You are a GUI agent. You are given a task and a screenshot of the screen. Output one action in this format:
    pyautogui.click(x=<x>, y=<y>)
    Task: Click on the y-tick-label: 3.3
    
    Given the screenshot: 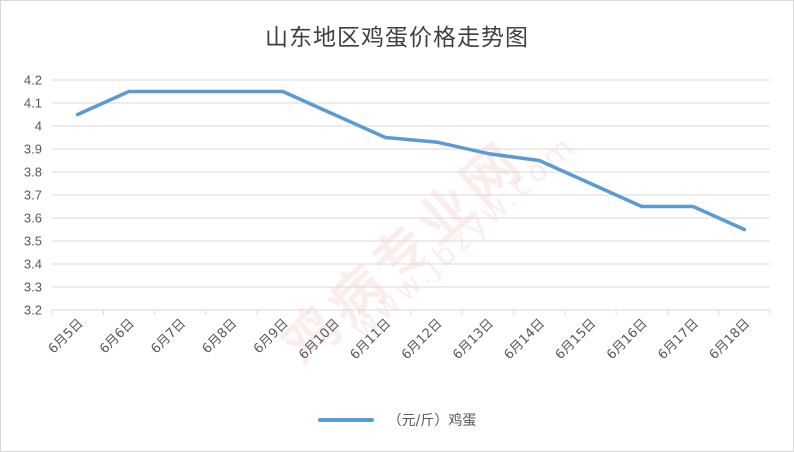 What is the action you would take?
    pyautogui.click(x=33, y=287)
    